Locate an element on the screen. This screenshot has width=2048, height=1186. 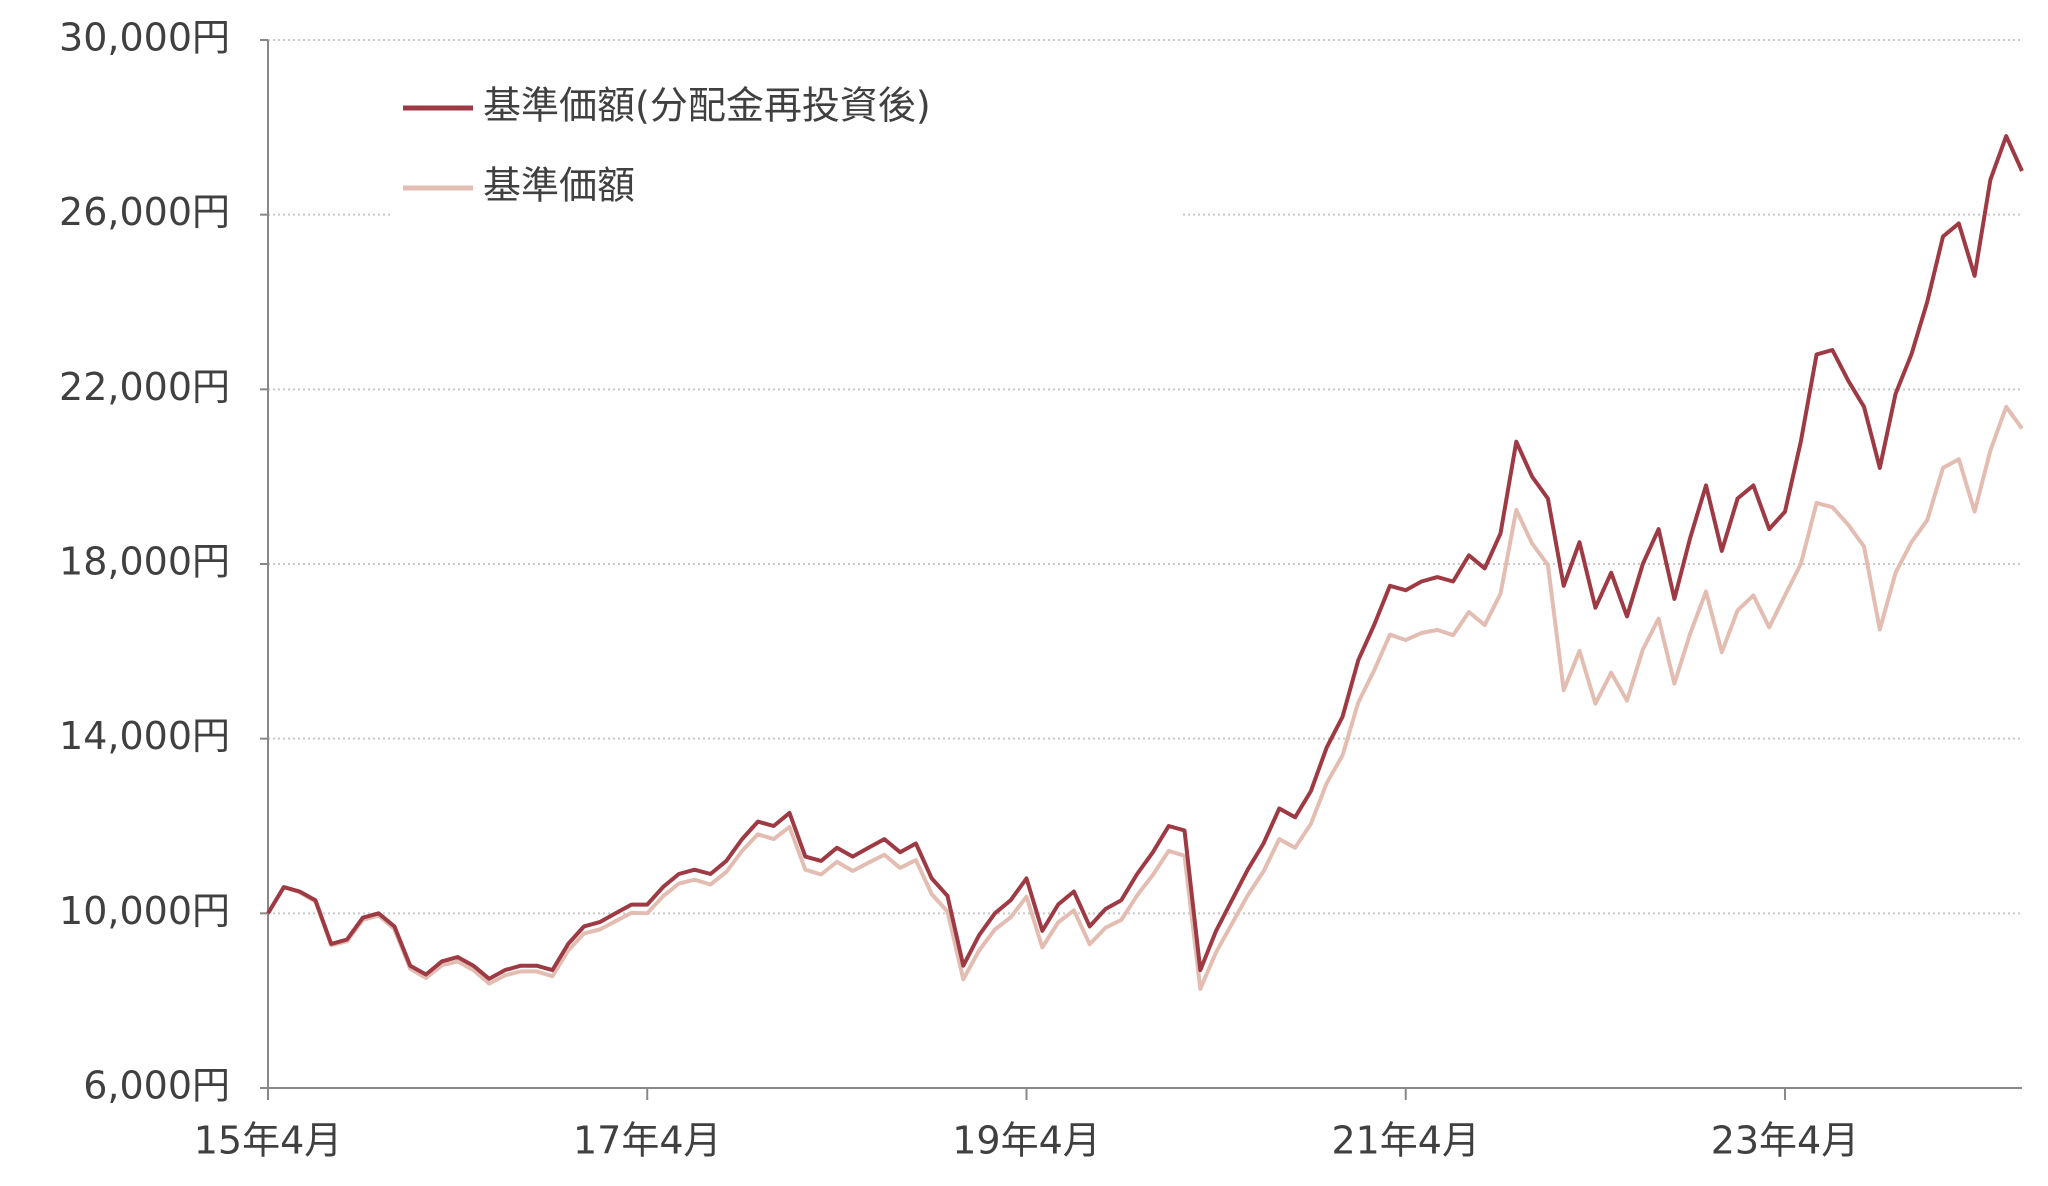
y-tick-label: 6,000円 is located at coordinates (156, 1086).